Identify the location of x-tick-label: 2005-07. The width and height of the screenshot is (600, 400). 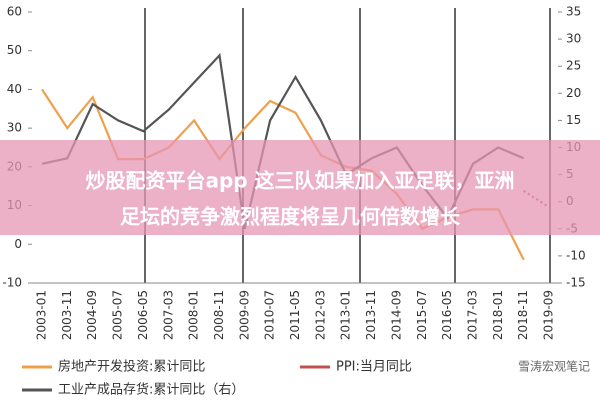
(118, 315).